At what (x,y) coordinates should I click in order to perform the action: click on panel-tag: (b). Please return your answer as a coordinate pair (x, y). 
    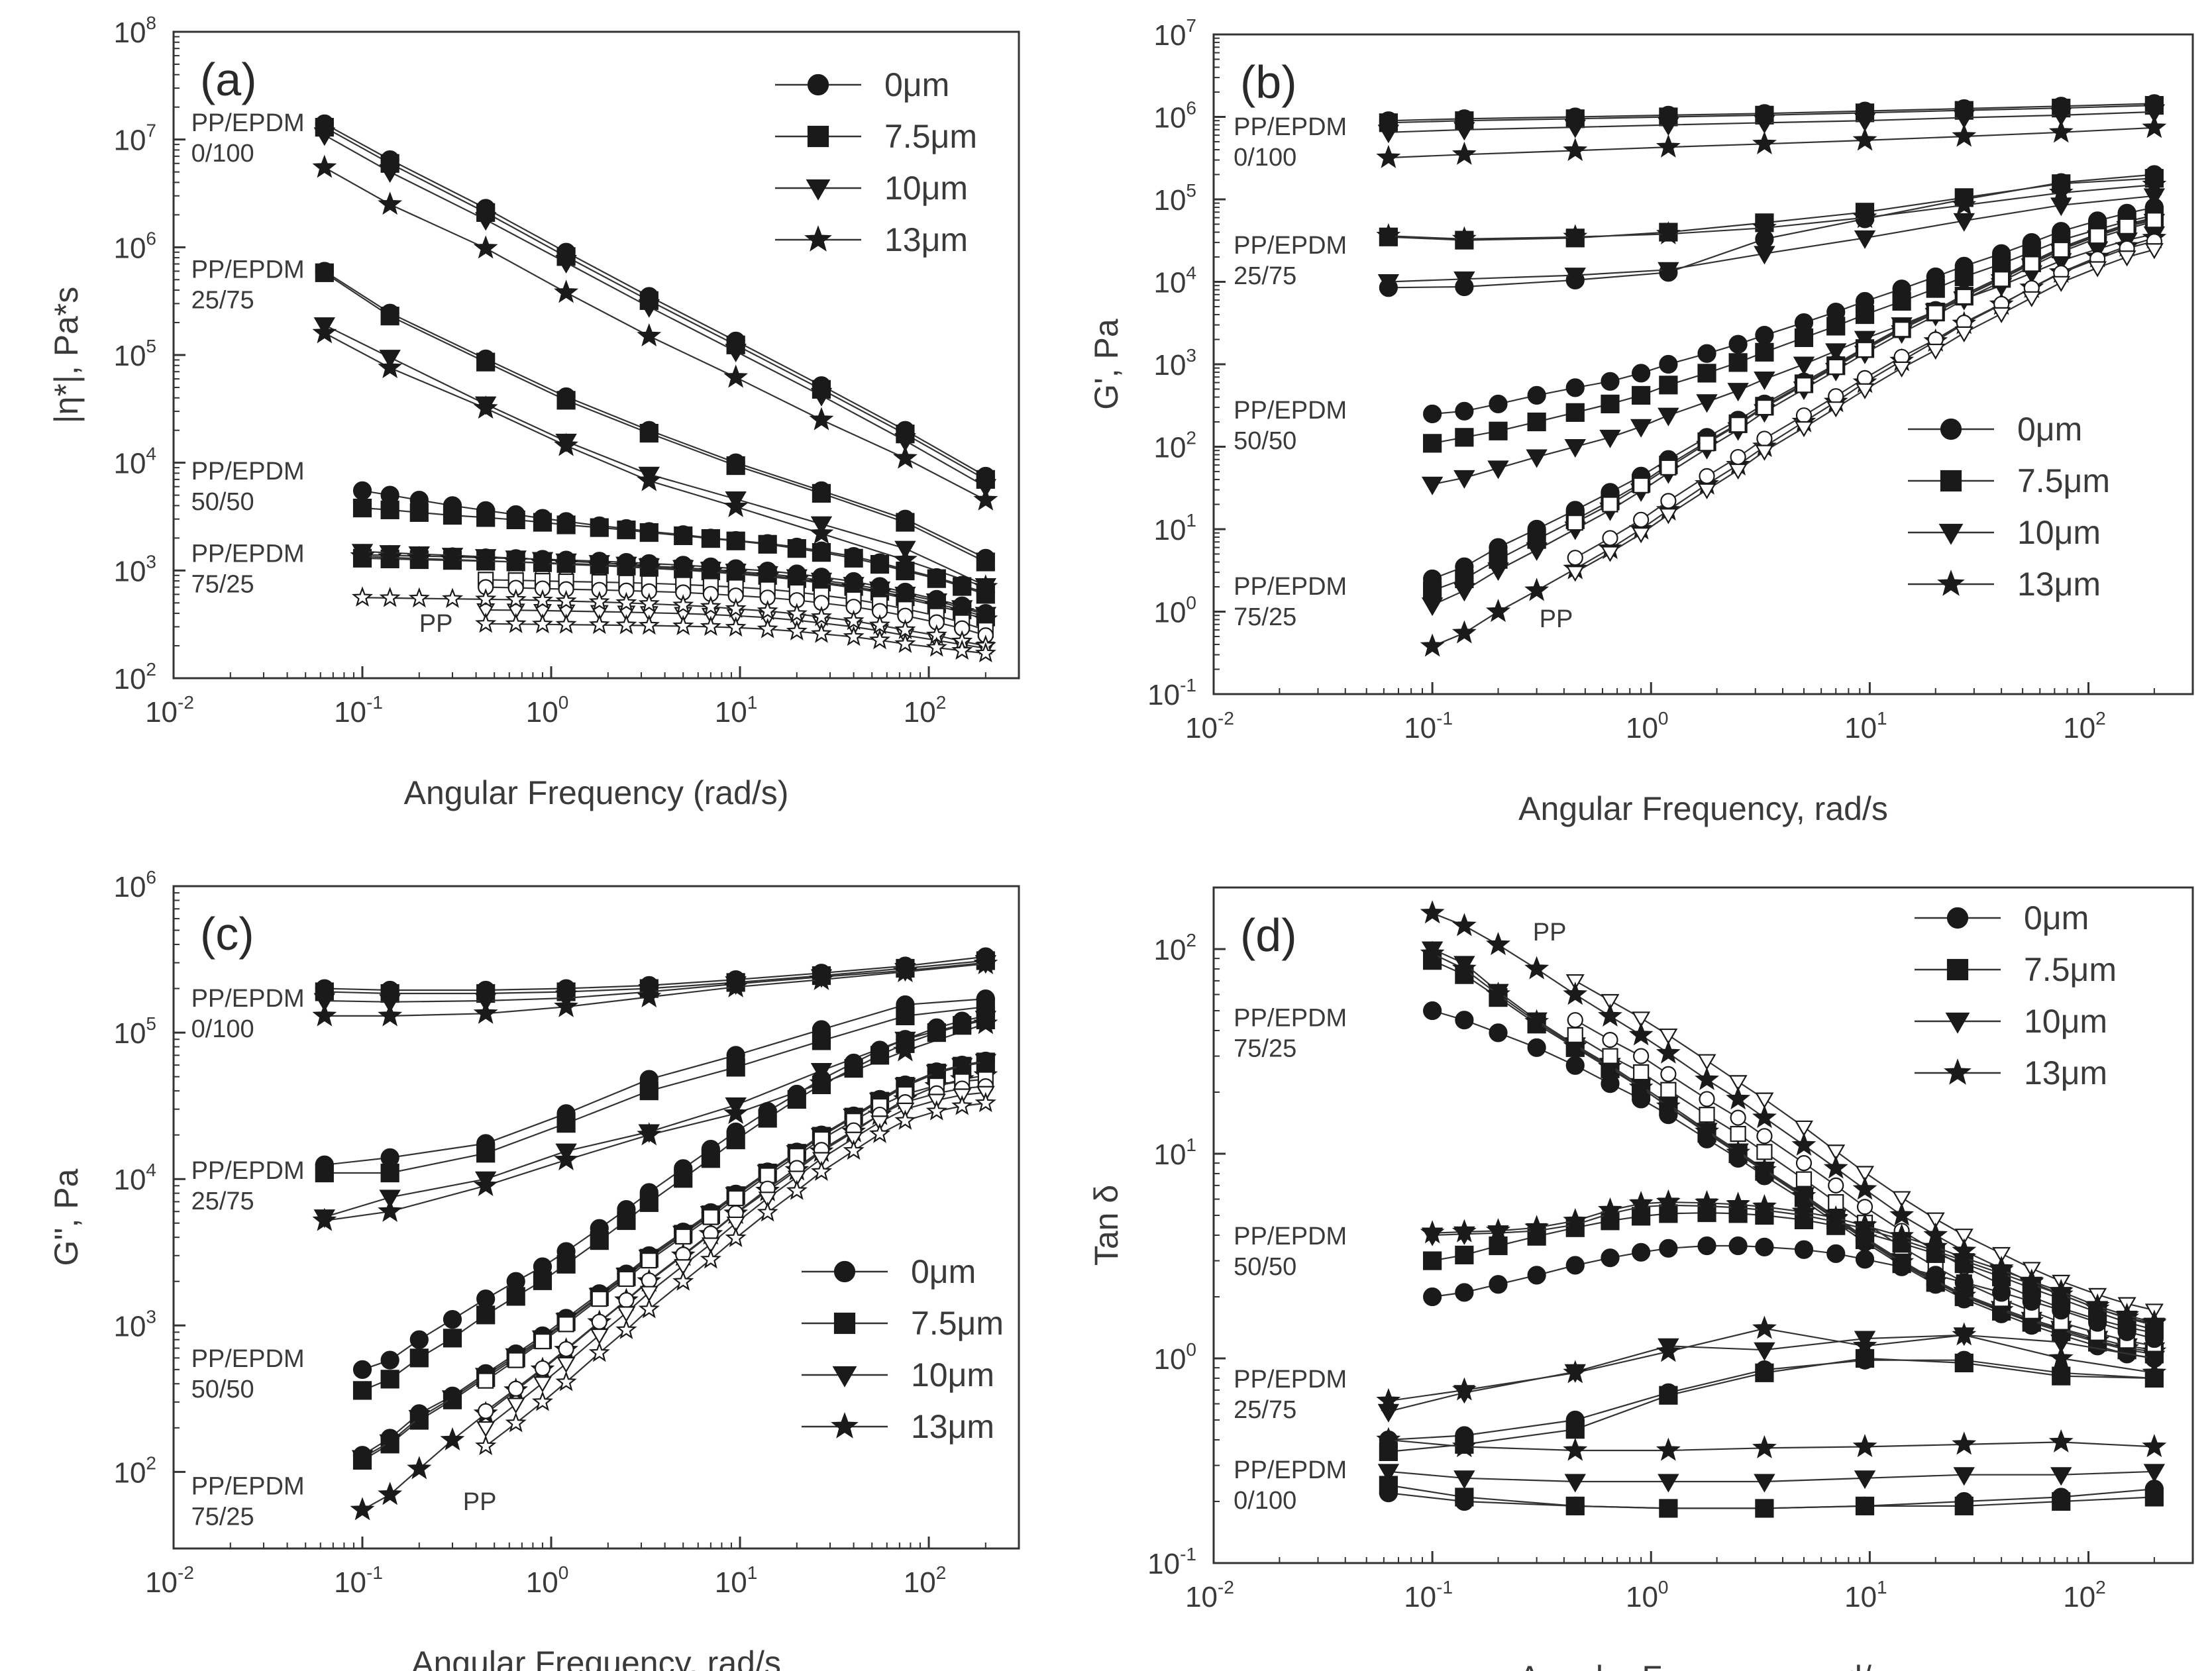
    Looking at the image, I should click on (1268, 82).